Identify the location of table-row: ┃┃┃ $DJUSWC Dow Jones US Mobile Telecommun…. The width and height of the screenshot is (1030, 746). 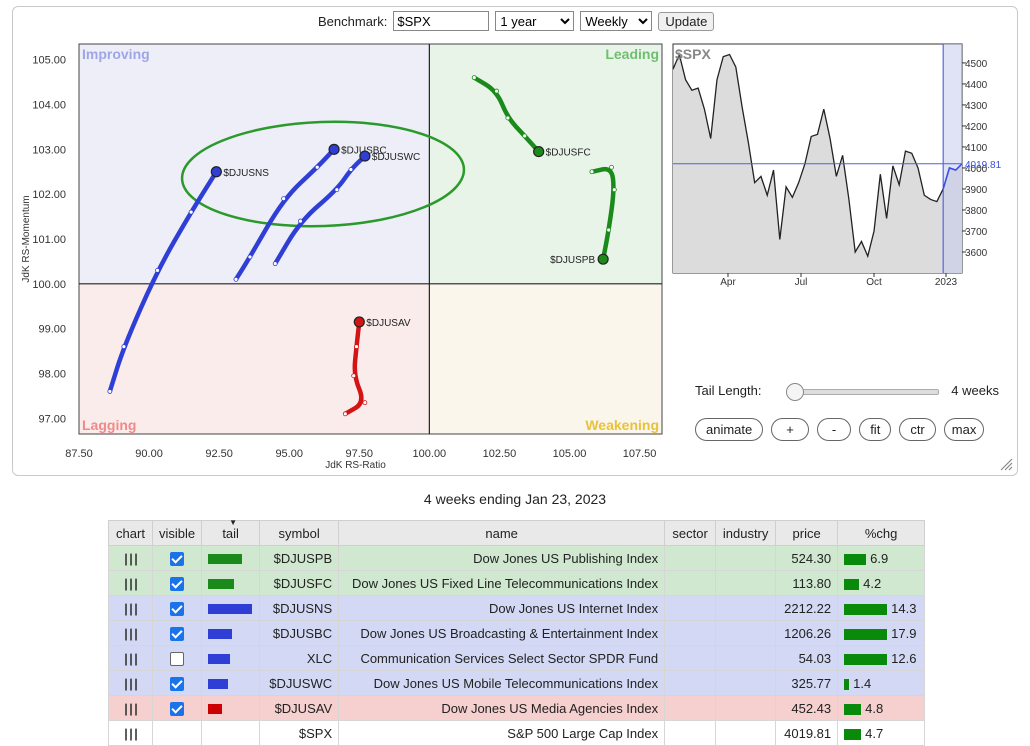
(517, 683).